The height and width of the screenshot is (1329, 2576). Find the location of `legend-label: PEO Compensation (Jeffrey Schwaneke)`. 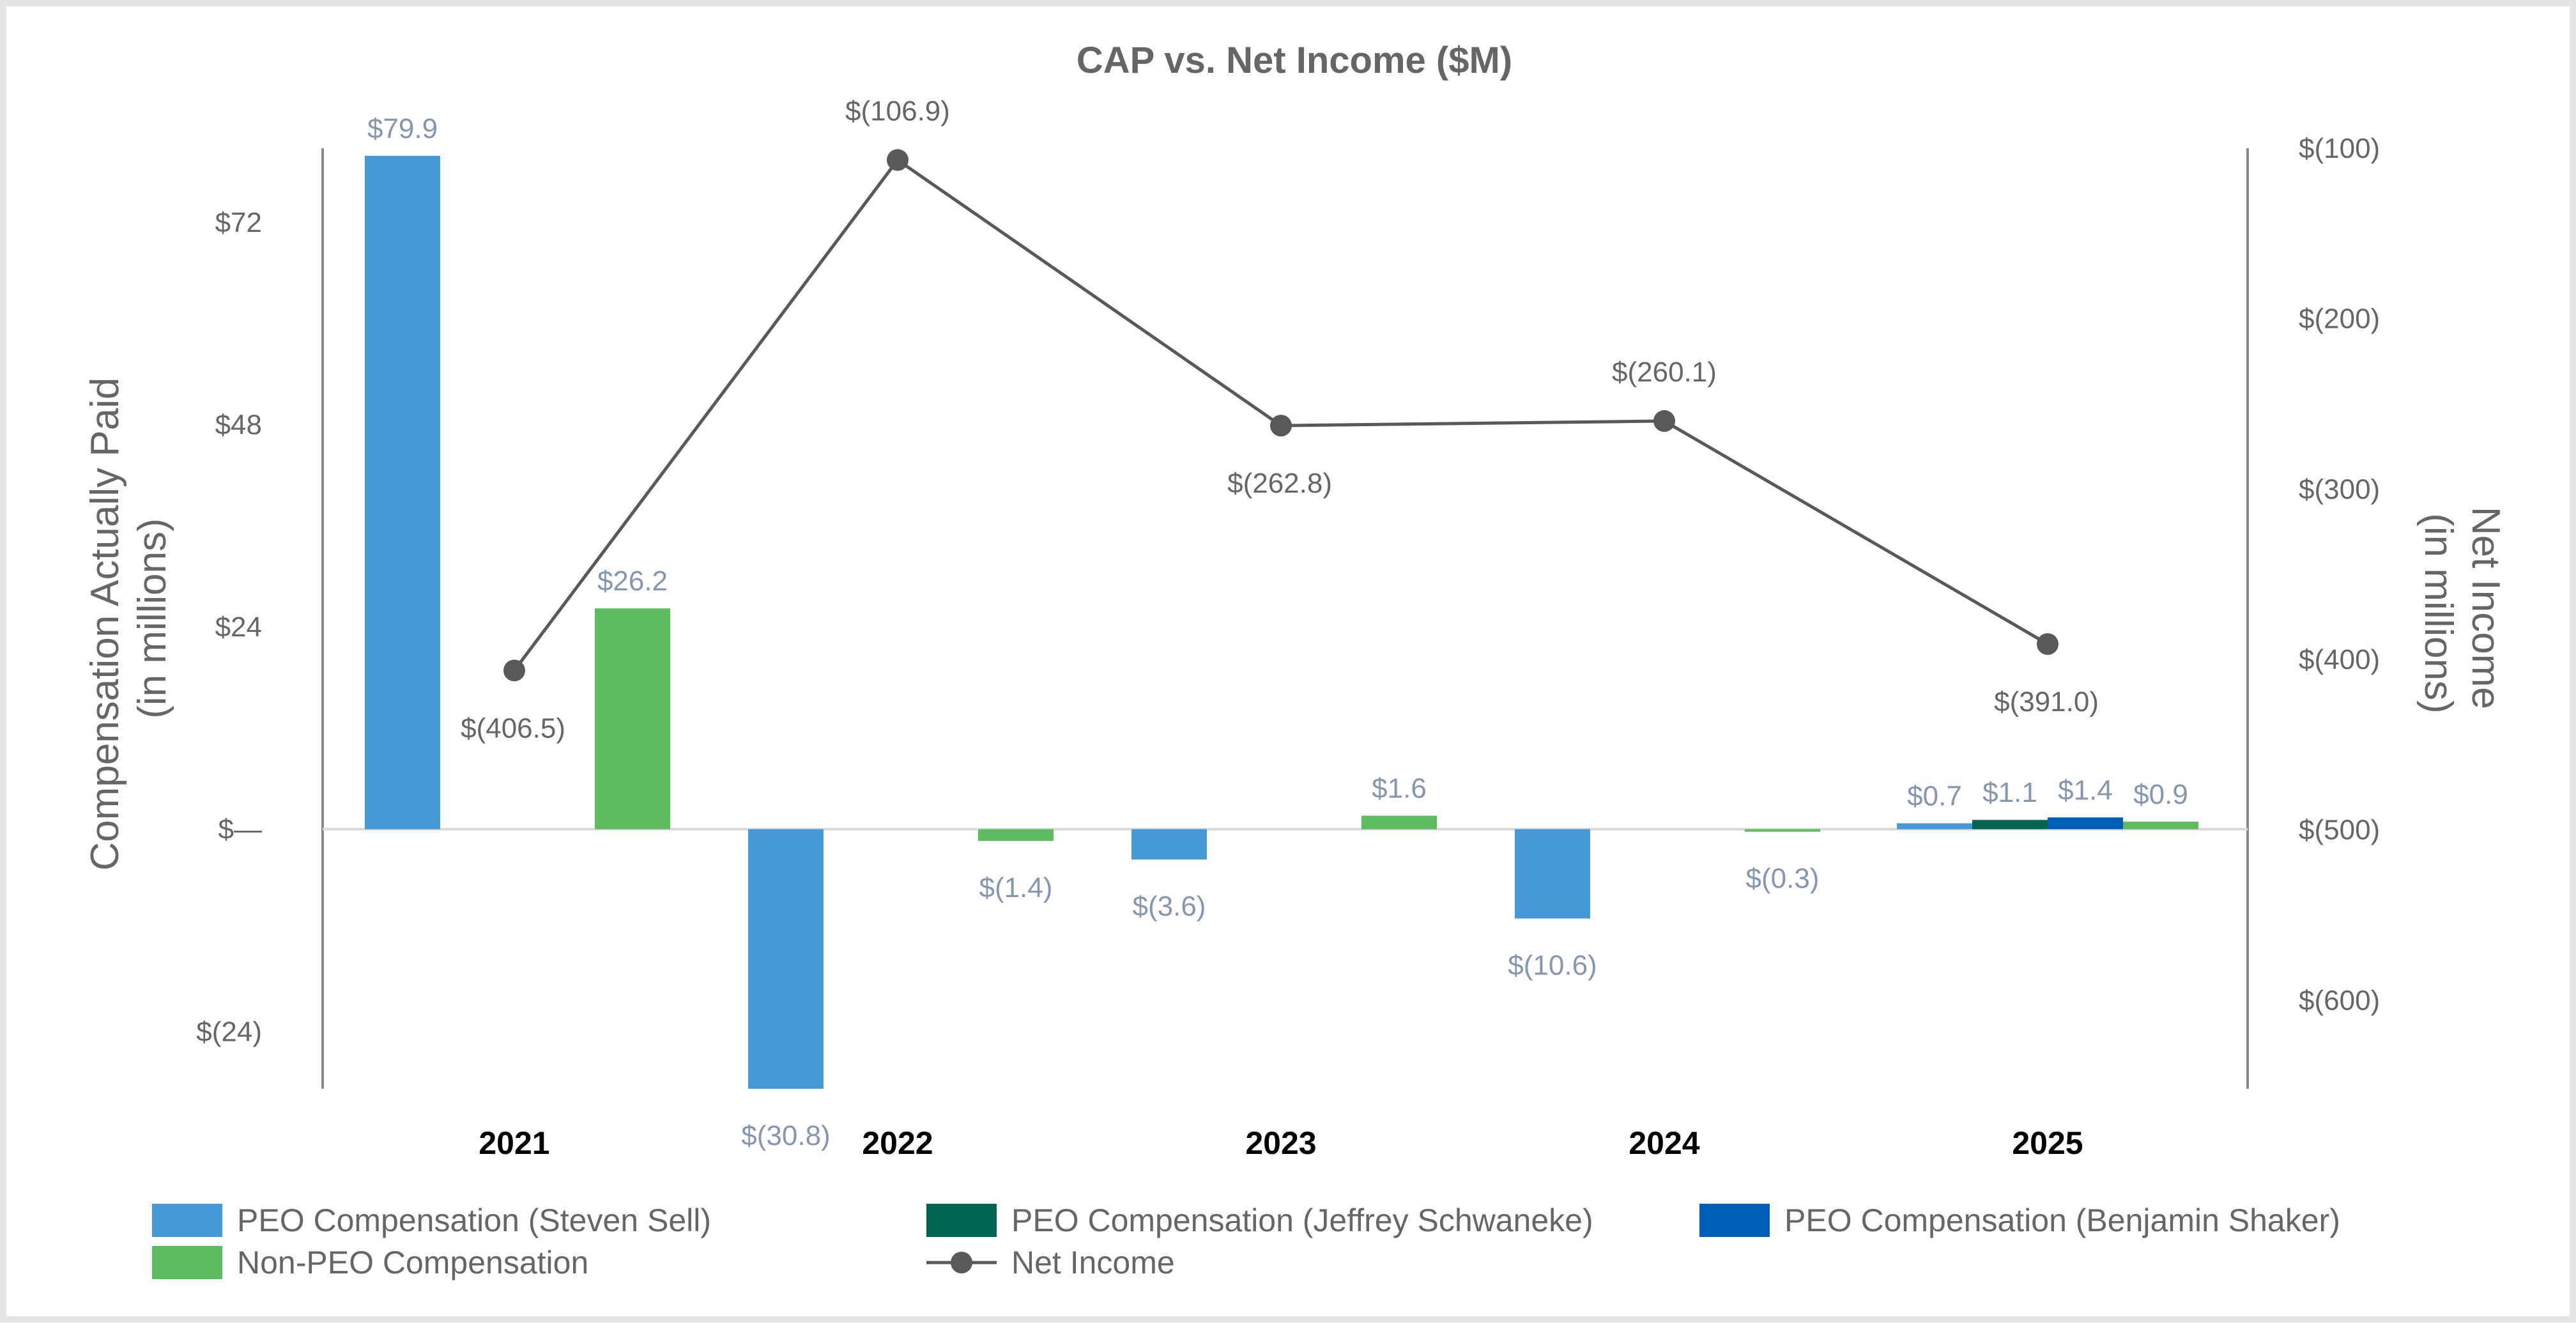

legend-label: PEO Compensation (Jeffrey Schwaneke) is located at coordinates (1302, 1220).